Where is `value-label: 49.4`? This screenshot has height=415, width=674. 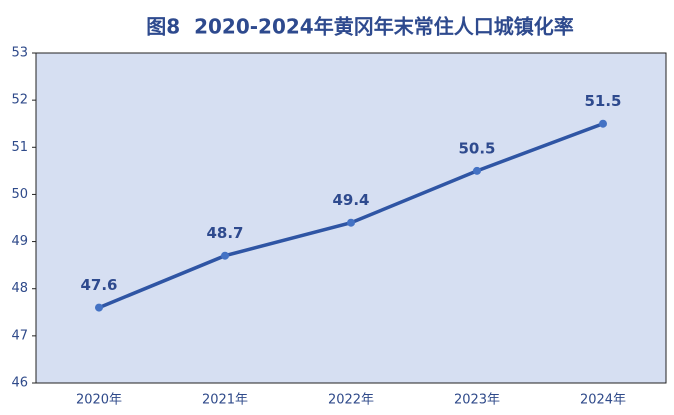
value-label: 49.4 is located at coordinates (350, 200).